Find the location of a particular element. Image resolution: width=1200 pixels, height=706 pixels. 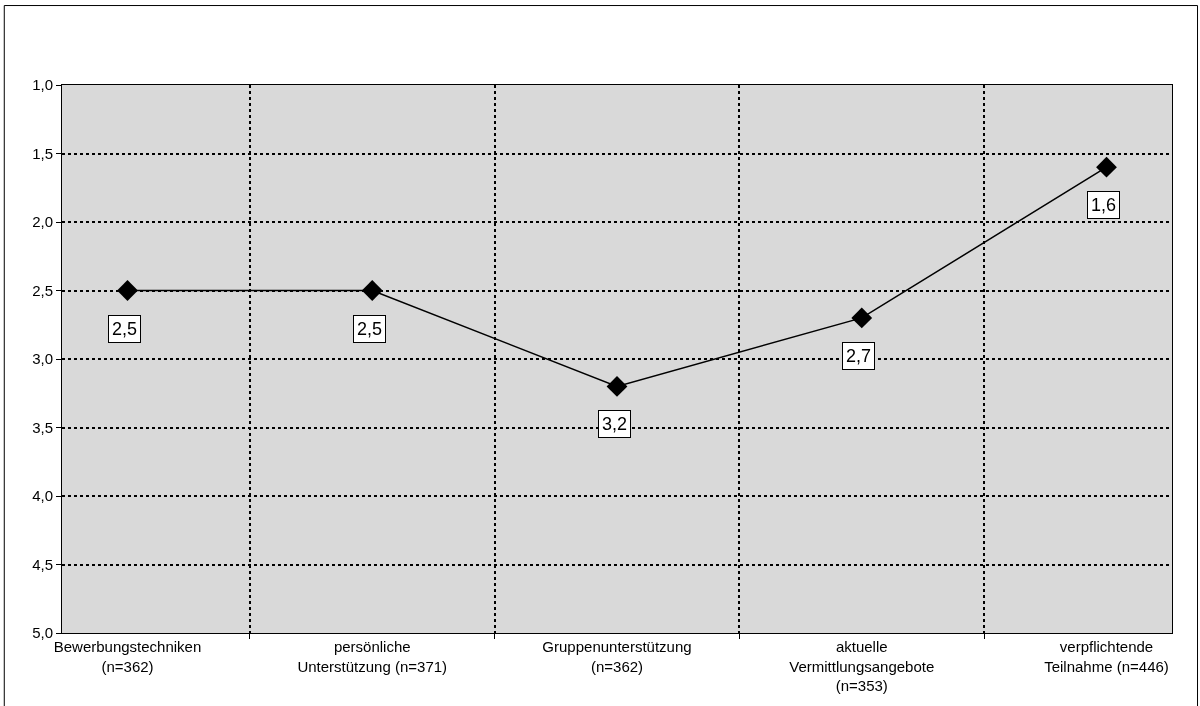

data-label: 1,6 is located at coordinates (1104, 205).